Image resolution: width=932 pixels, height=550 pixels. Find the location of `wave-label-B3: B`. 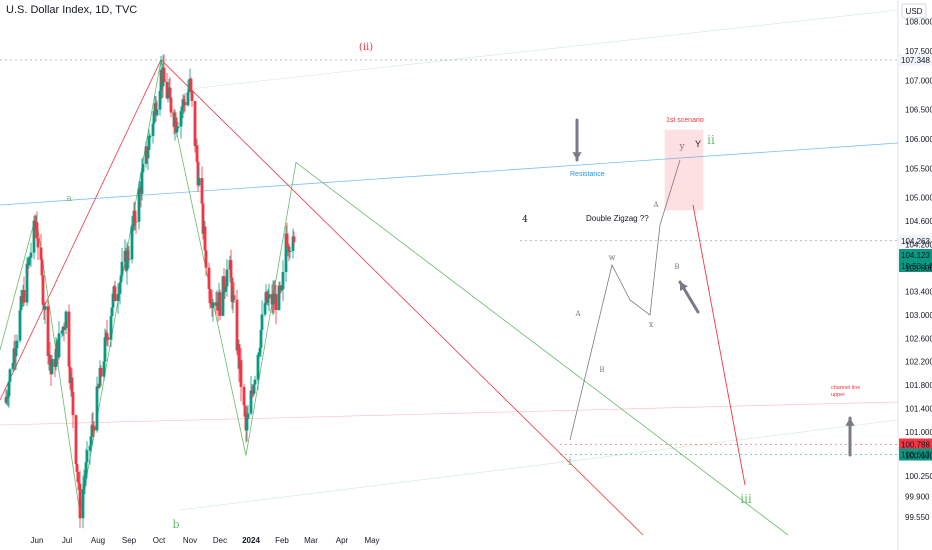

wave-label-B3: B is located at coordinates (676, 267).